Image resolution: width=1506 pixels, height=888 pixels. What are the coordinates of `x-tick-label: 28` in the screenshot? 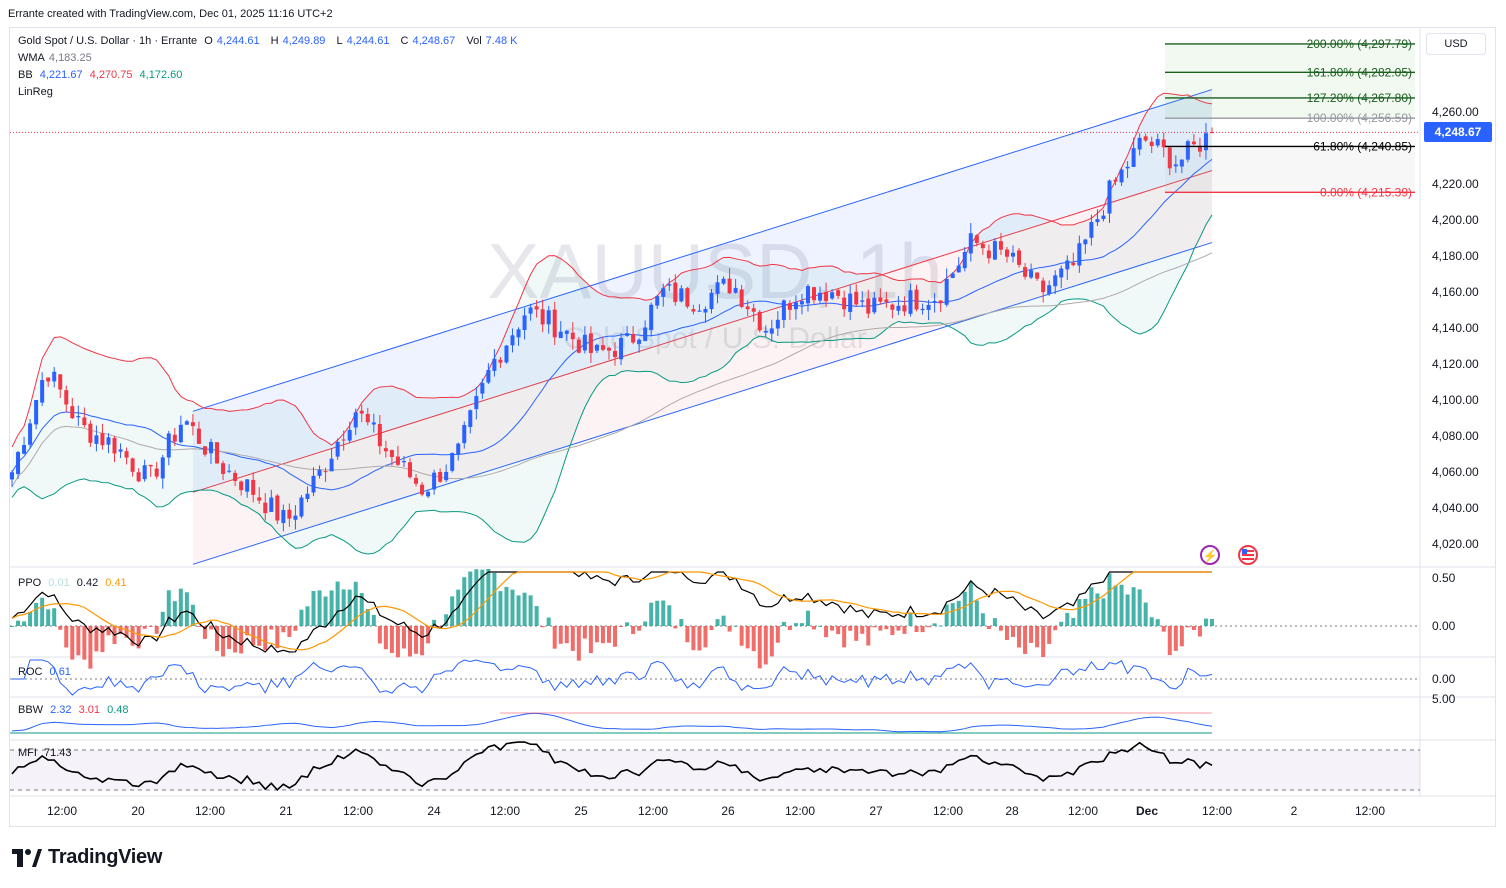 It's located at (1012, 811).